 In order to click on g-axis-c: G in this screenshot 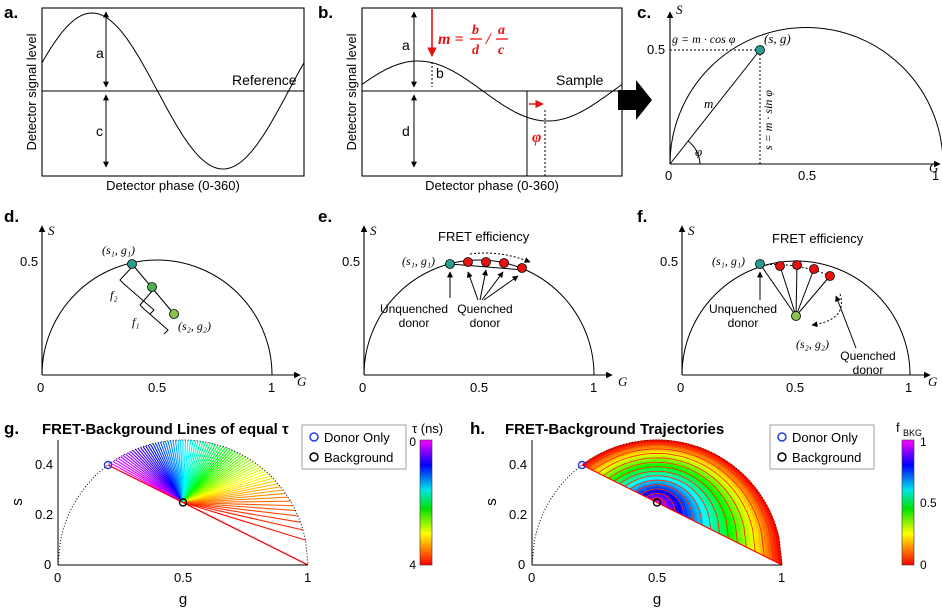, I will do `click(934, 167)`.